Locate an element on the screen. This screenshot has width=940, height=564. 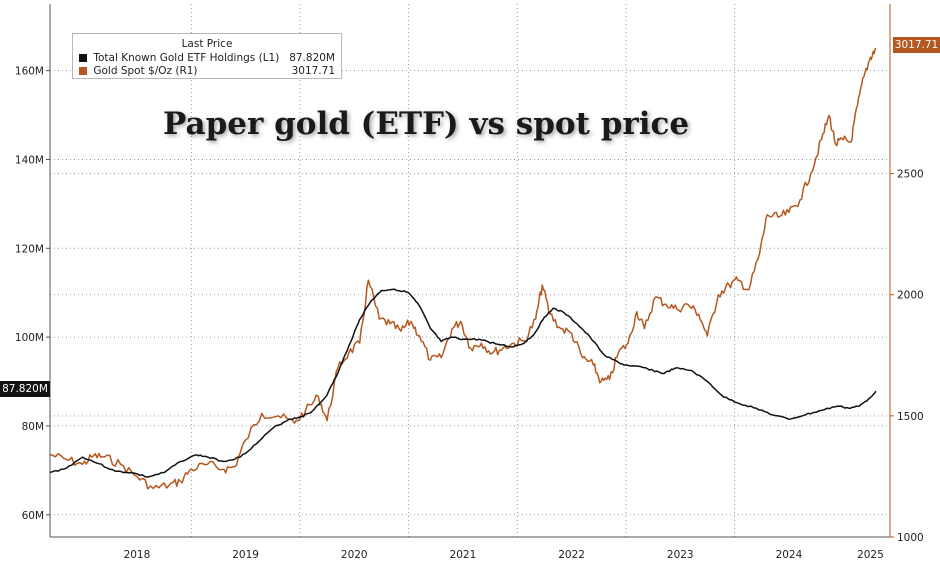
legend-swatch-etf is located at coordinates (83, 58).